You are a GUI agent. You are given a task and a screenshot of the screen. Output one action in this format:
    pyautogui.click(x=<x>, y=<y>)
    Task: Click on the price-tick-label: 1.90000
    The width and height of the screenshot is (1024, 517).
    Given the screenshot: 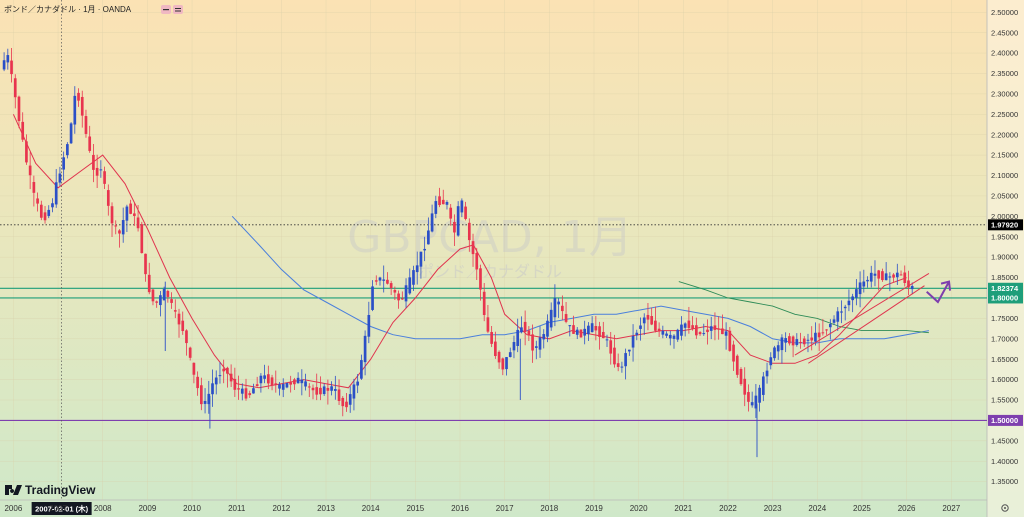 What is the action you would take?
    pyautogui.click(x=1004, y=257)
    